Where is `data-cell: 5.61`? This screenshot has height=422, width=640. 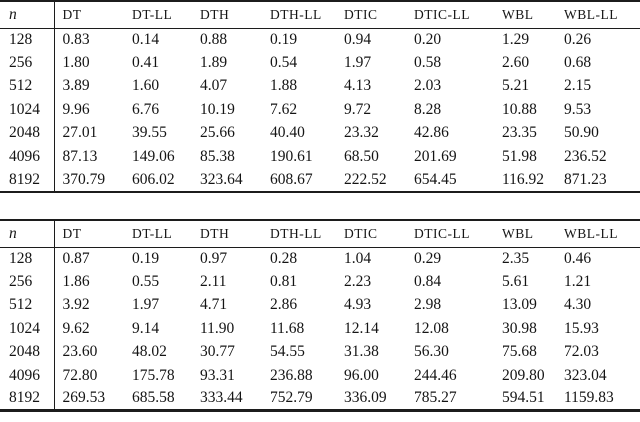 data-cell: 5.61 is located at coordinates (516, 282).